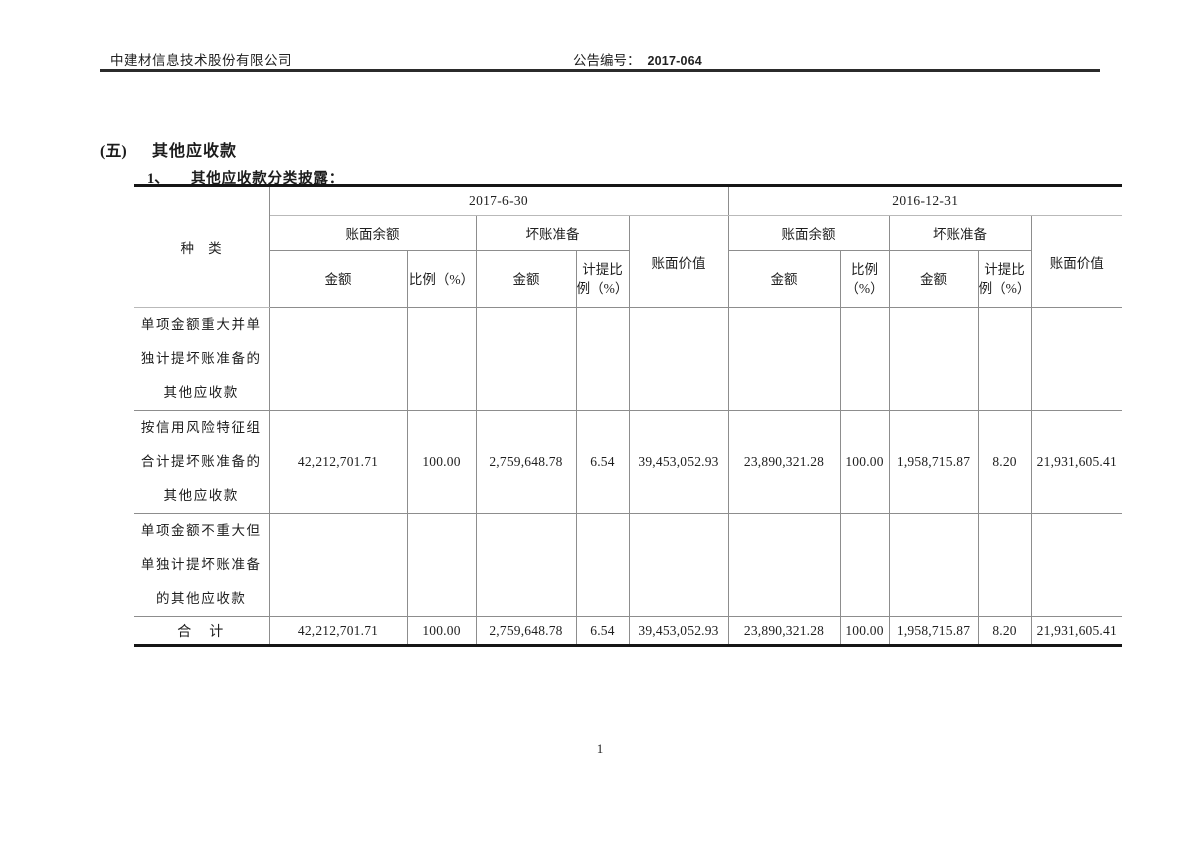 The image size is (1200, 848). What do you see at coordinates (600, 748) in the screenshot?
I see `page-number: 1` at bounding box center [600, 748].